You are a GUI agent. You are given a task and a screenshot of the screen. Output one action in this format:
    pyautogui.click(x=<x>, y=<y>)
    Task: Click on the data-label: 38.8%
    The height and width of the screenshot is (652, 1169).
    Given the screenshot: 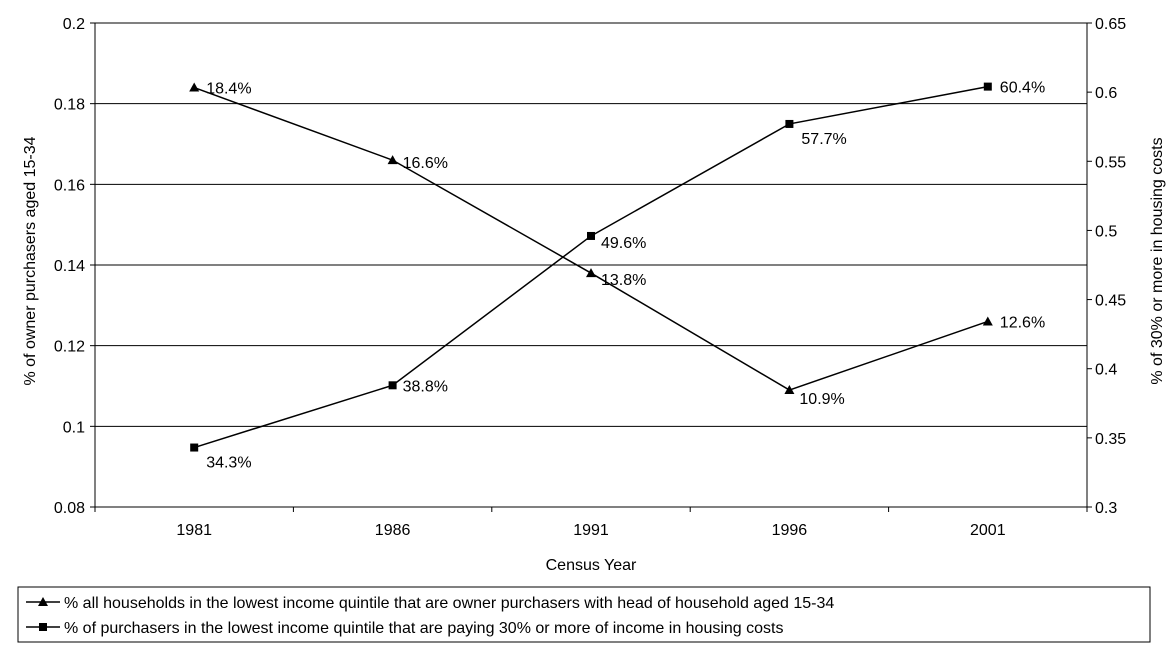 What is the action you would take?
    pyautogui.click(x=425, y=386)
    